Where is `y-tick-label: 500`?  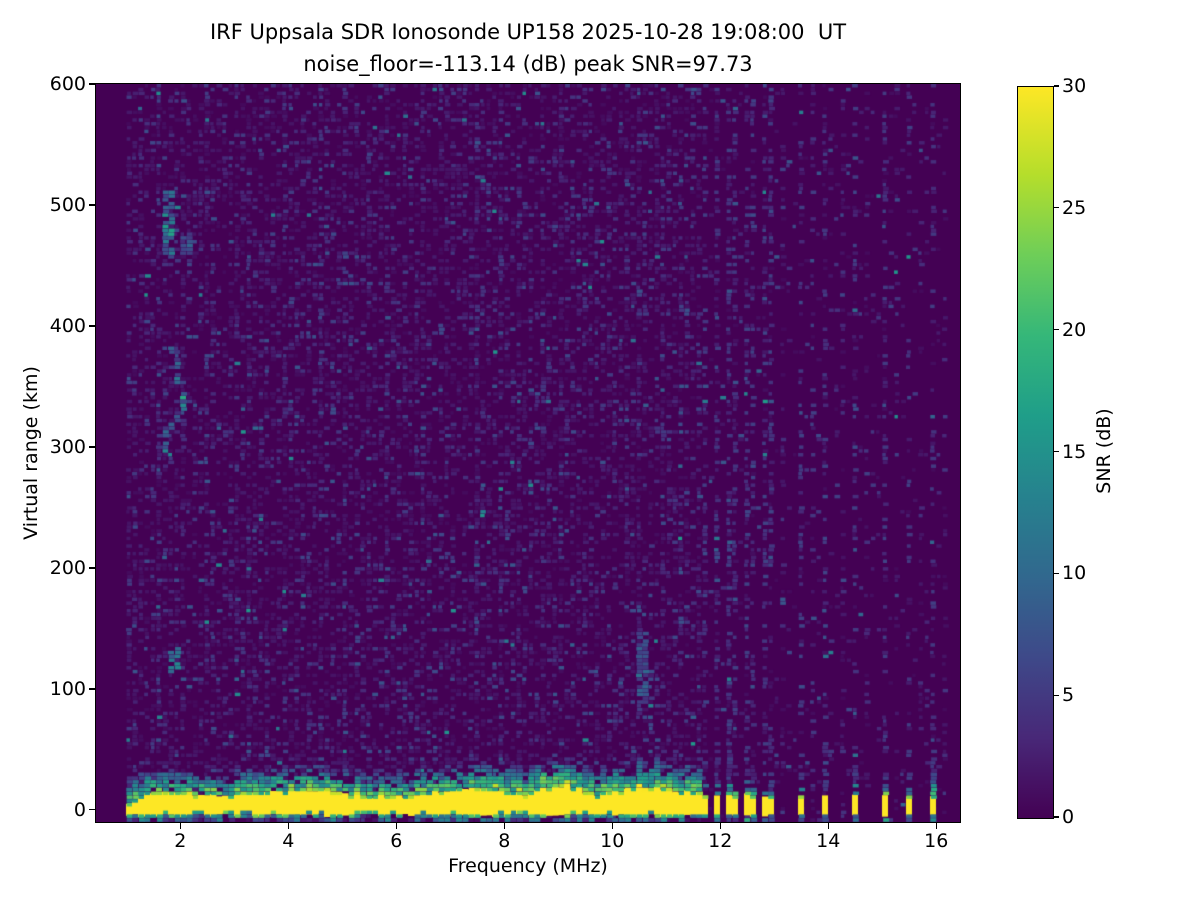 y-tick-label: 500 is located at coordinates (67, 204).